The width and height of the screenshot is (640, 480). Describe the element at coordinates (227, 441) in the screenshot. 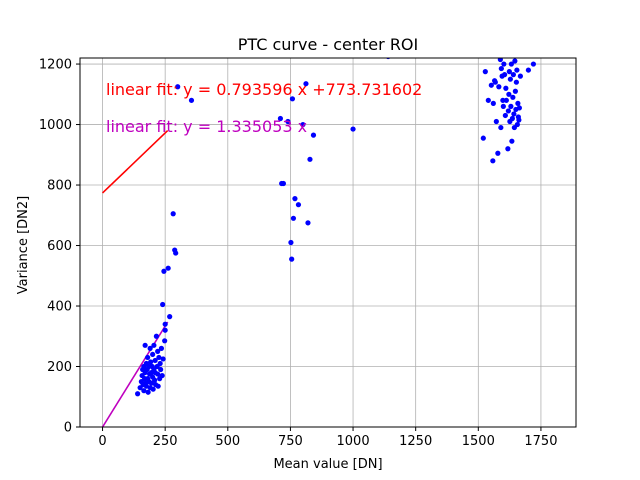

I see `x-tick-label: 500` at that location.